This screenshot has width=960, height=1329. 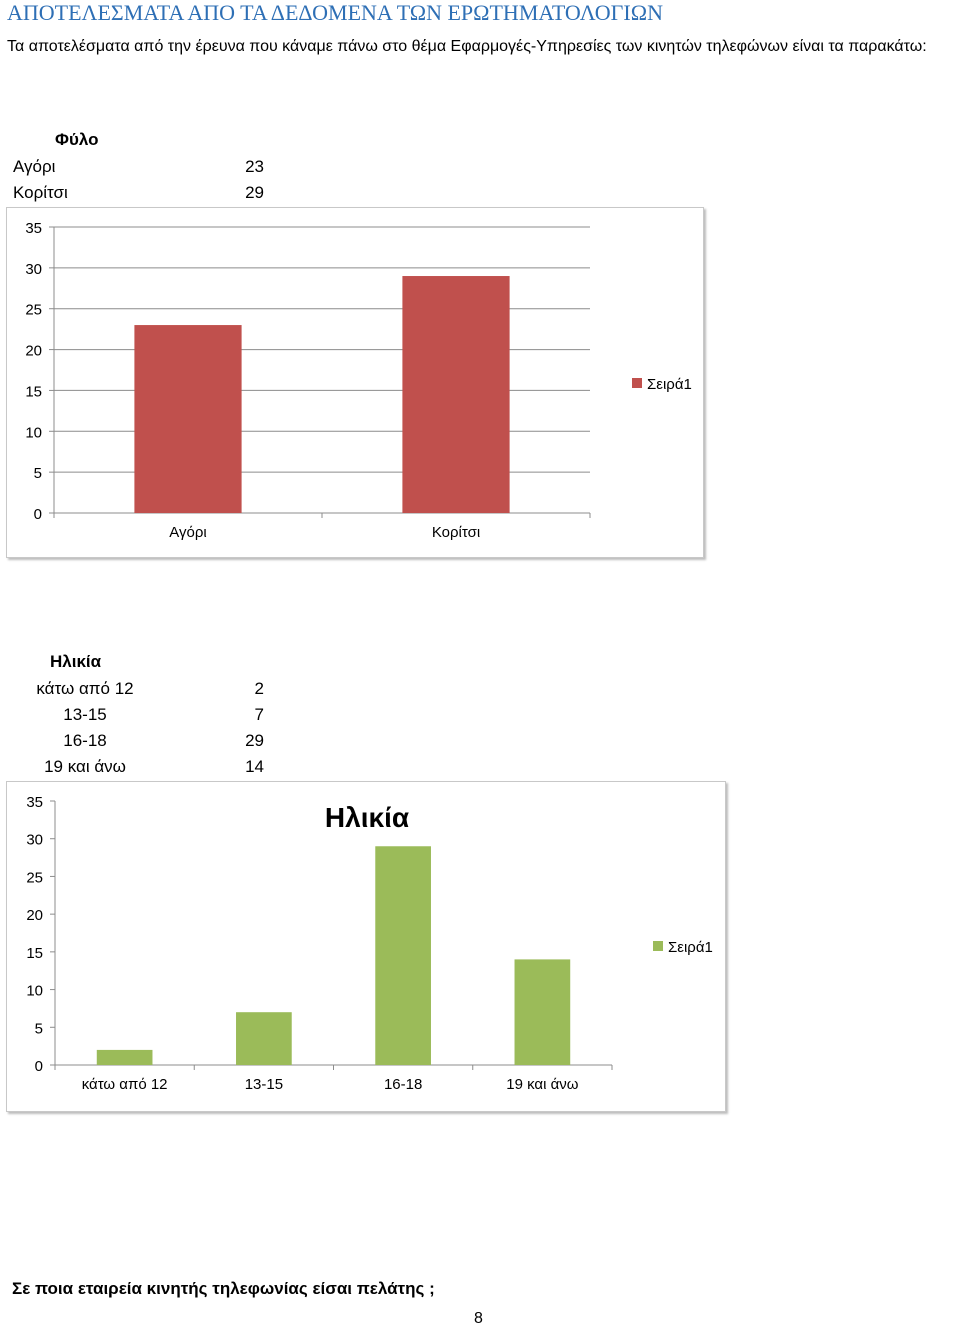 I want to click on age-row-value: 14, so click(x=254, y=766).